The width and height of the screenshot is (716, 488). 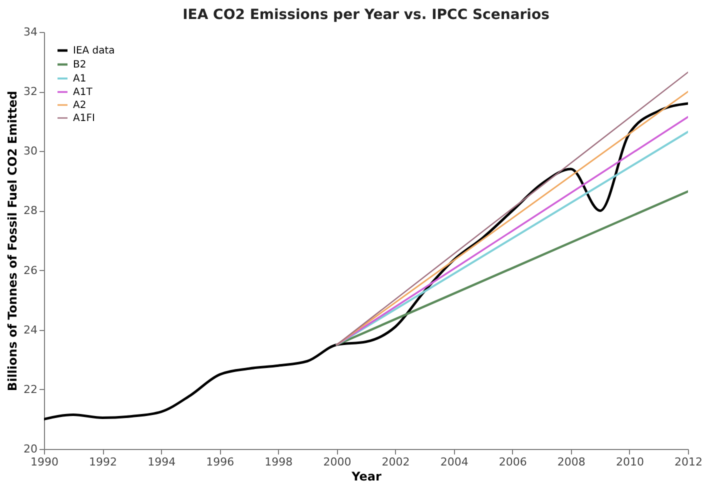 I want to click on y-tick-label: 28, so click(x=31, y=211).